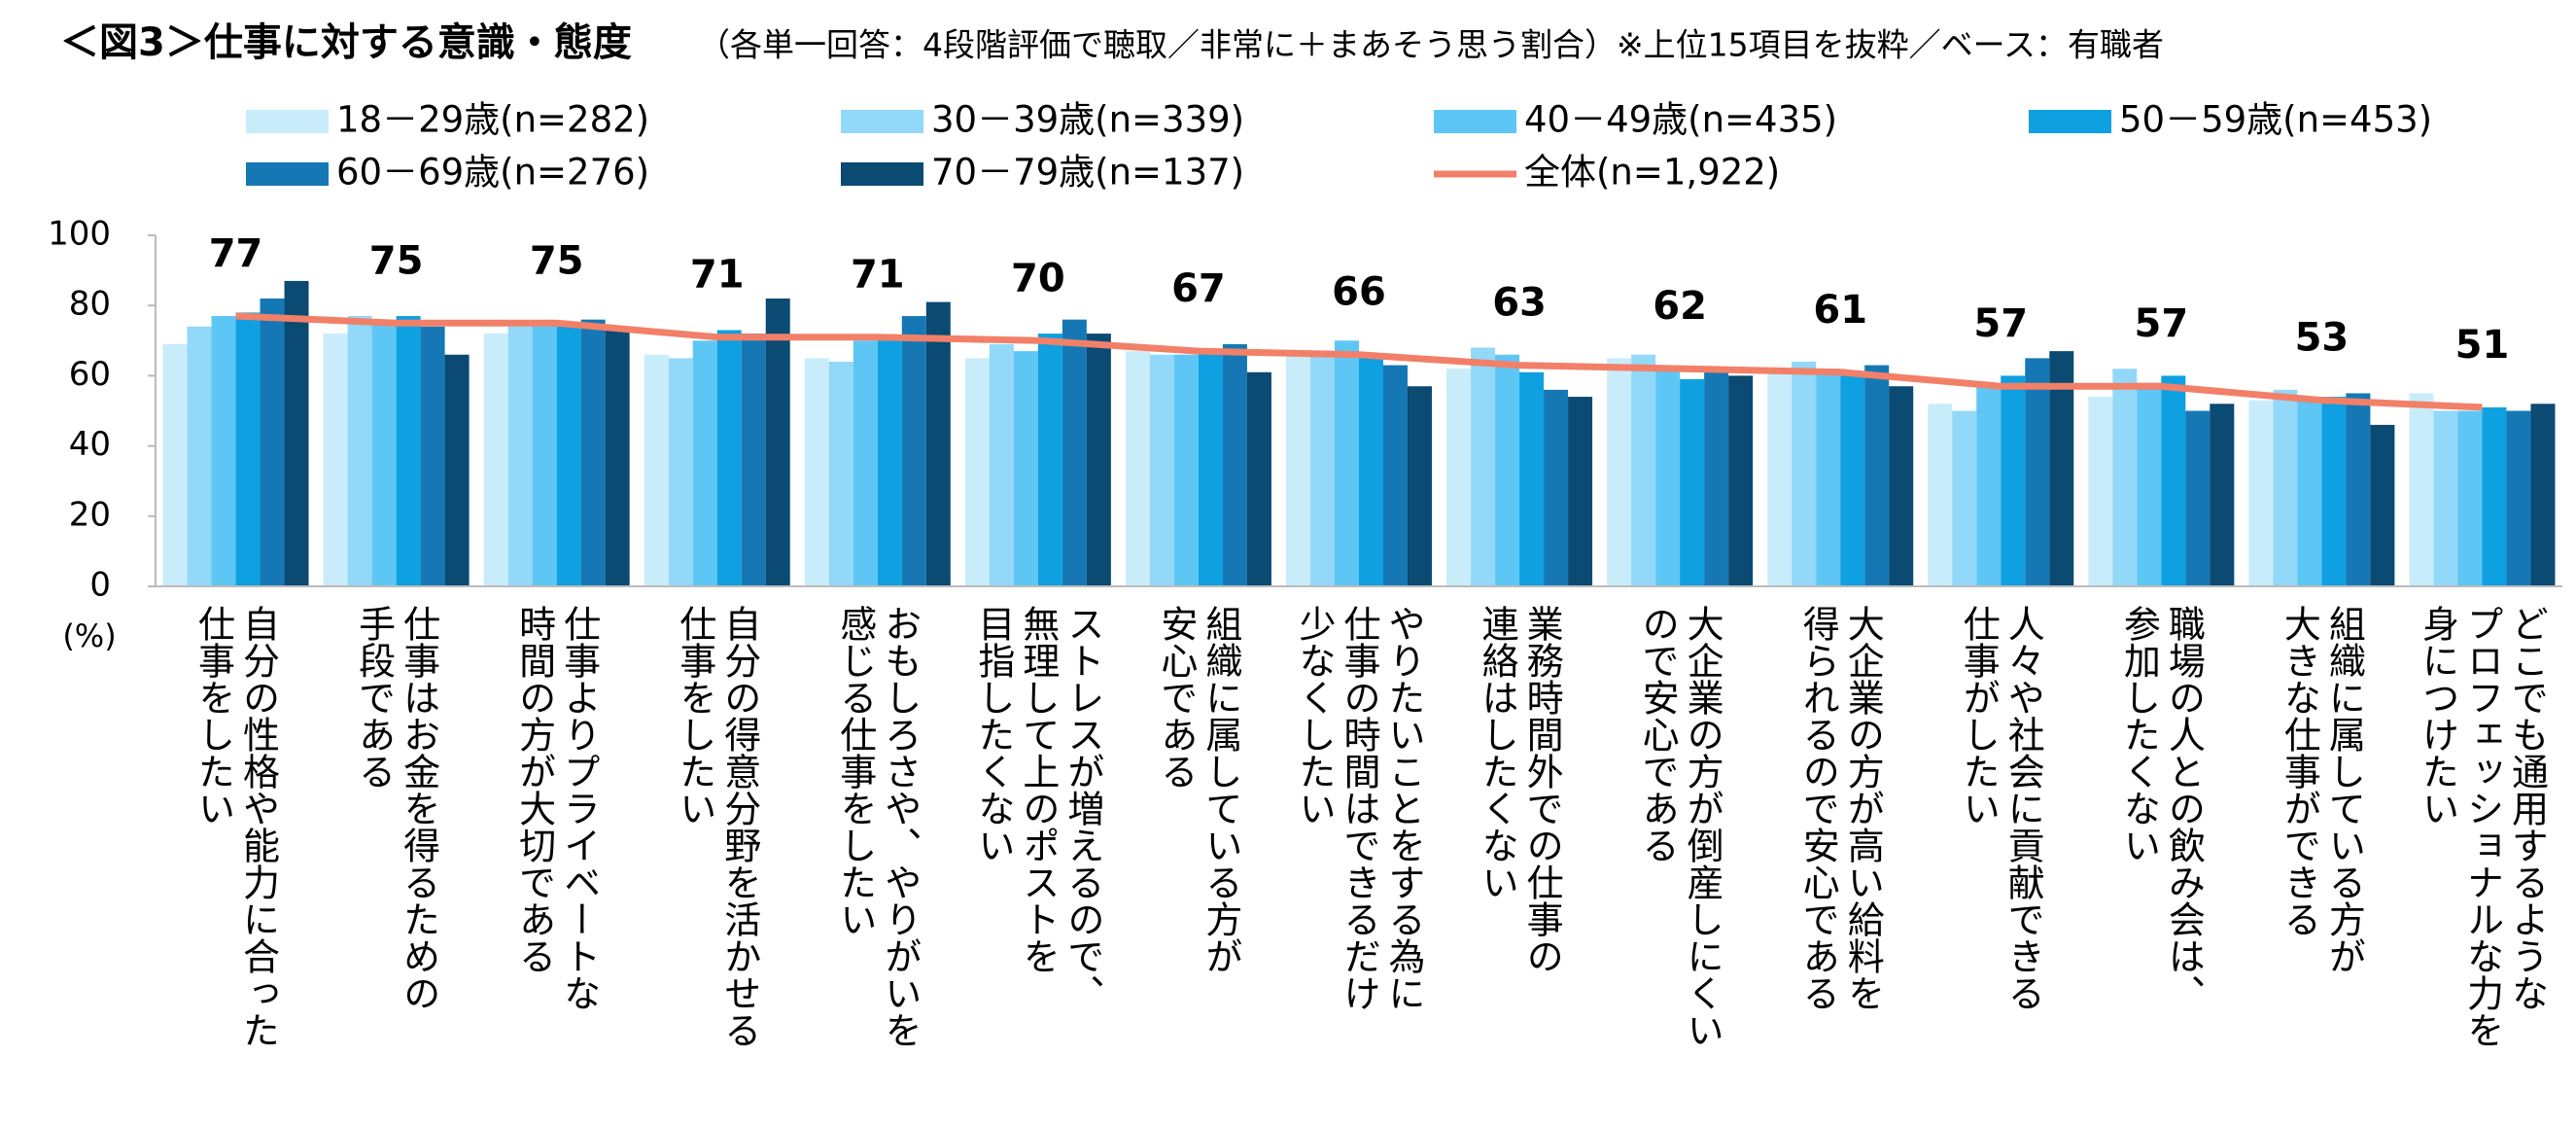 The image size is (2576, 1127). Describe the element at coordinates (1680, 306) in the screenshot. I see `data-label: 62` at that location.